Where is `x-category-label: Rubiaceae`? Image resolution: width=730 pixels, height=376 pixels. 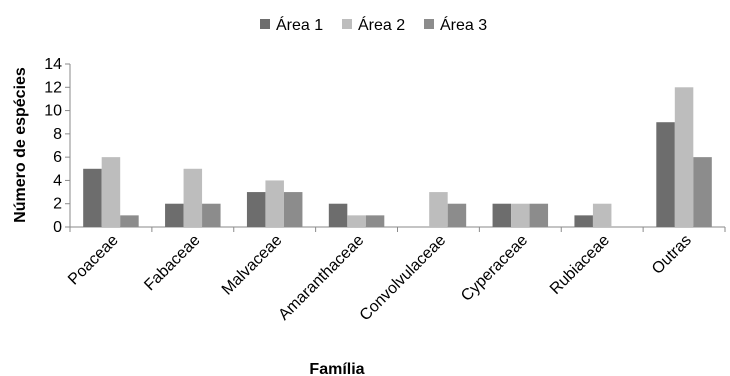 x-category-label: Rubiaceae is located at coordinates (580, 265).